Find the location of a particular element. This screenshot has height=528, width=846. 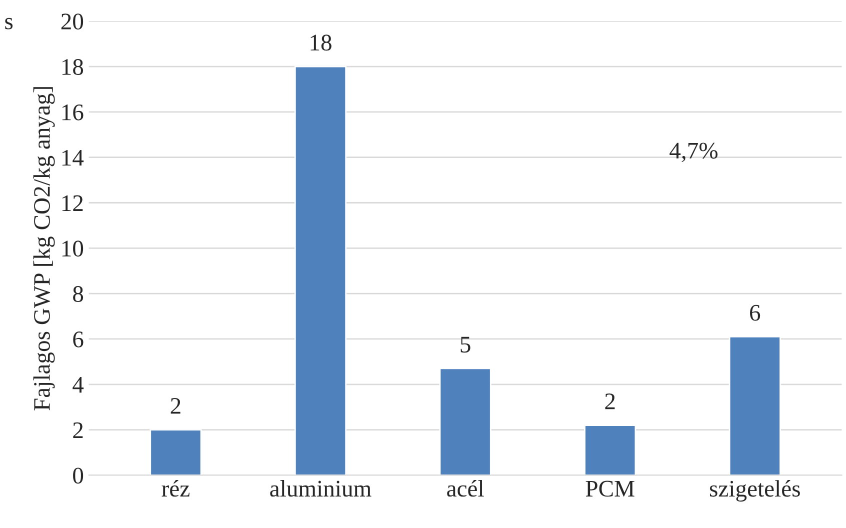

y-tick-label: 16 is located at coordinates (73, 112).